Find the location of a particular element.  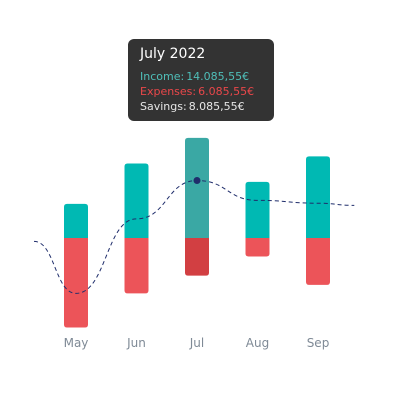

tooltip-savings-row: Savings: 8.085,55€ is located at coordinates (201, 106).